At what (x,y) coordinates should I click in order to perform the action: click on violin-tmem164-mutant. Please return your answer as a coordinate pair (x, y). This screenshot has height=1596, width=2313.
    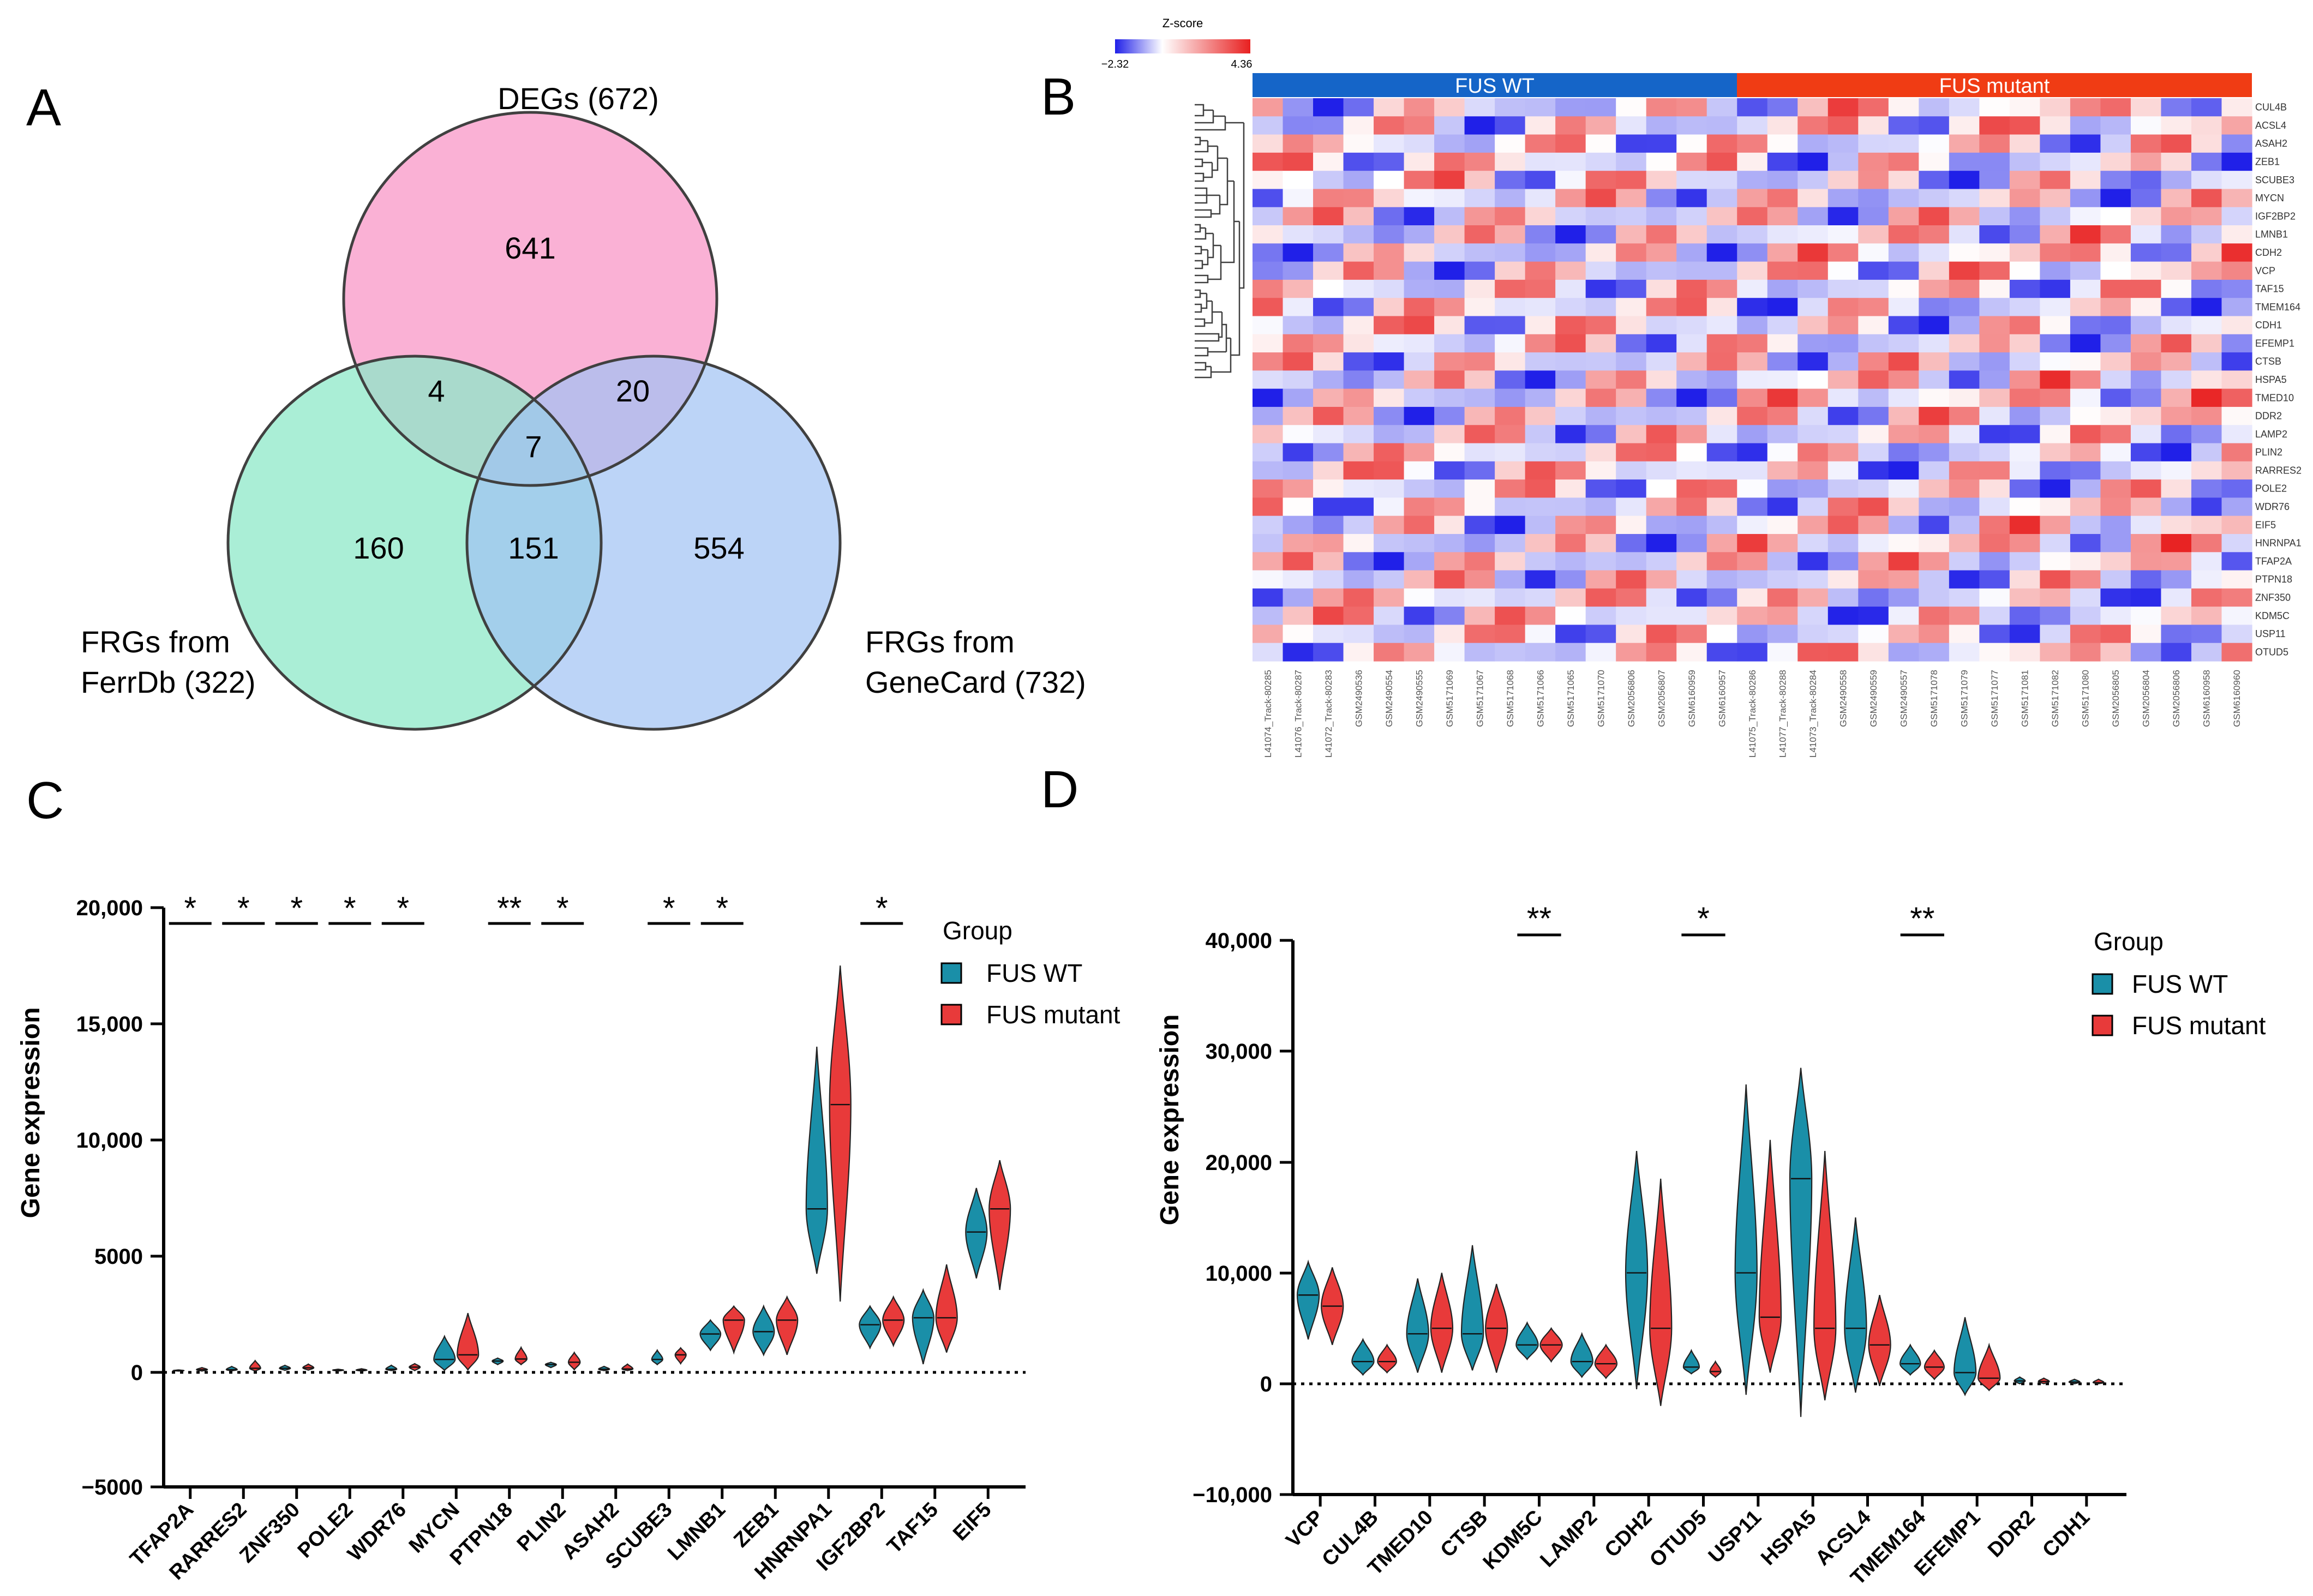
    Looking at the image, I should click on (1934, 1365).